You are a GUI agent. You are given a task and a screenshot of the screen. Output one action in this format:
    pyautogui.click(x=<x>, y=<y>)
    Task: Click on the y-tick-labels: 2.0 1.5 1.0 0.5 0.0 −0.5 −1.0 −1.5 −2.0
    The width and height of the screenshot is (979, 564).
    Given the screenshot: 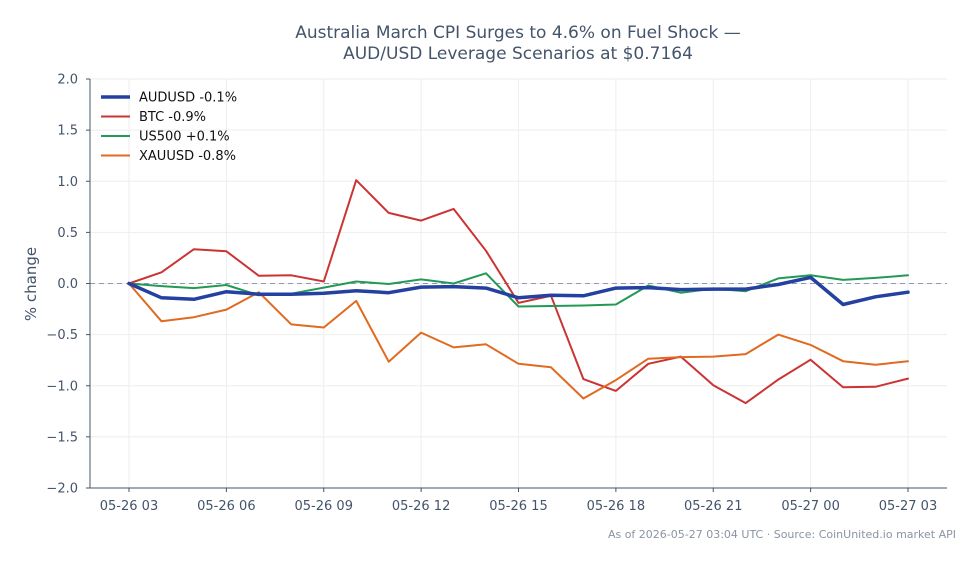 What is the action you would take?
    pyautogui.click(x=68, y=285)
    